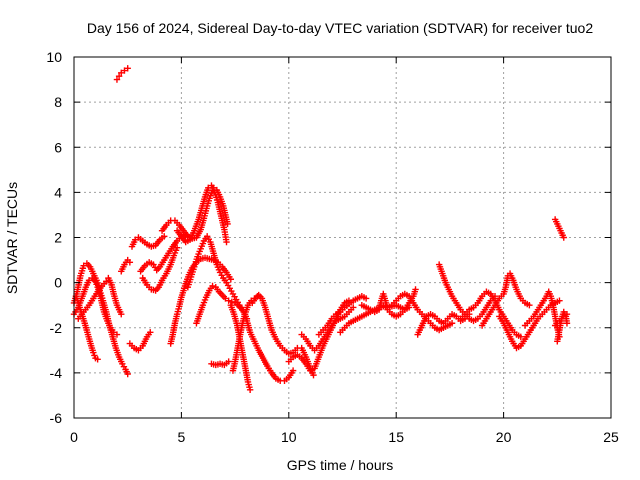 Image resolution: width=640 pixels, height=480 pixels. What do you see at coordinates (58, 283) in the screenshot?
I see `y-tick-label: 0` at bounding box center [58, 283].